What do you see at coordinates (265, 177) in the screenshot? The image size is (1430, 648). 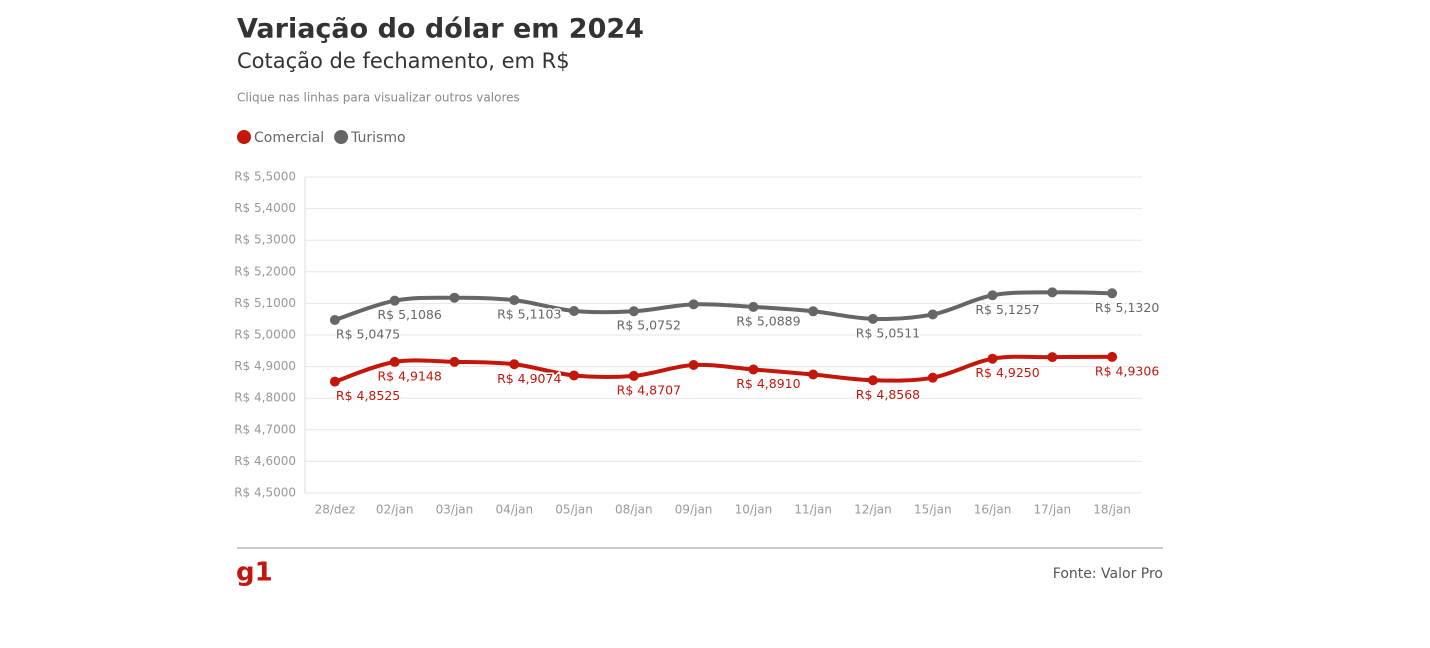 I see `y-tick-label: R$ 5,5000` at bounding box center [265, 177].